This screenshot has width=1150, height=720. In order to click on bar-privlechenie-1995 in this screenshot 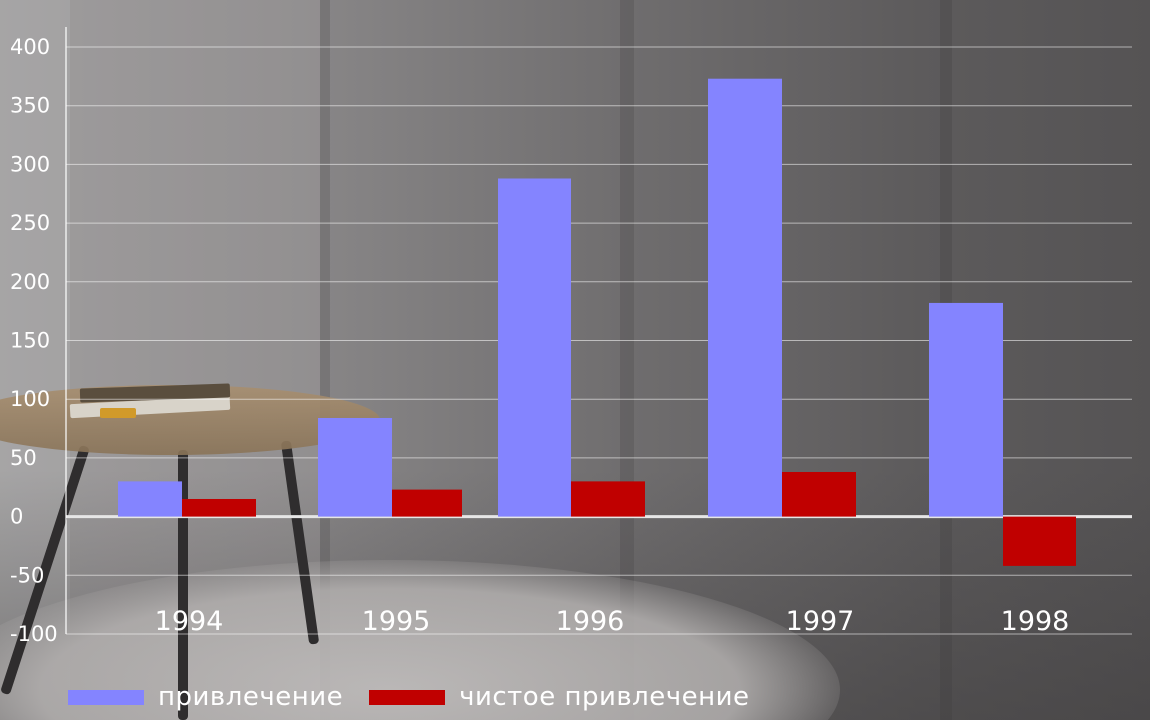, I will do `click(355, 467)`.